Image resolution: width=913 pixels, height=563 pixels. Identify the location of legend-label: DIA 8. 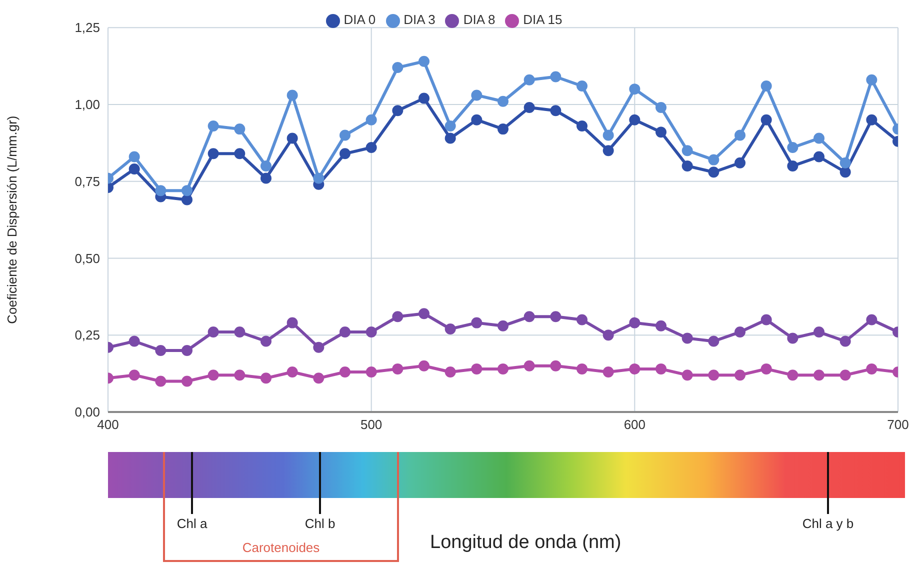
(479, 19).